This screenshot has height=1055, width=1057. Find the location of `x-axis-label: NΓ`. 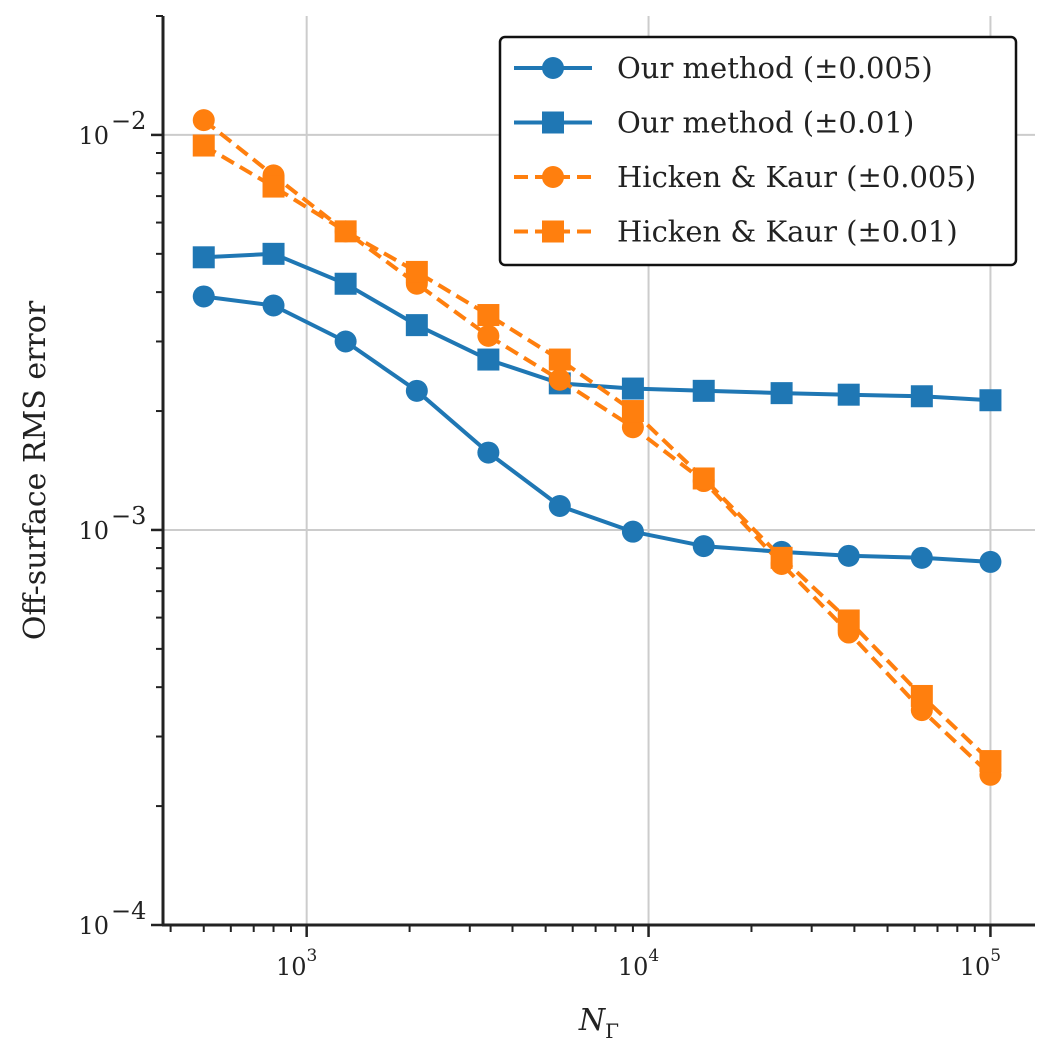

x-axis-label: NΓ is located at coordinates (598, 1023).